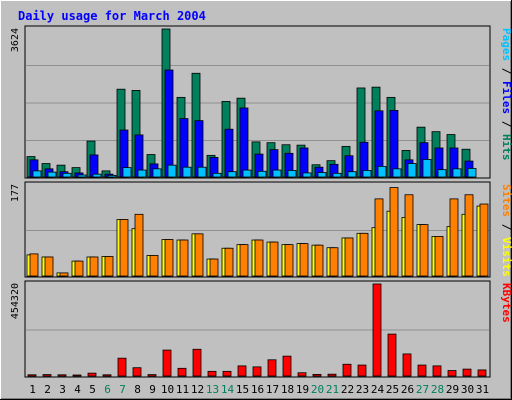 The height and width of the screenshot is (400, 512). Describe the element at coordinates (407, 389) in the screenshot. I see `day-label-26: 26` at that location.